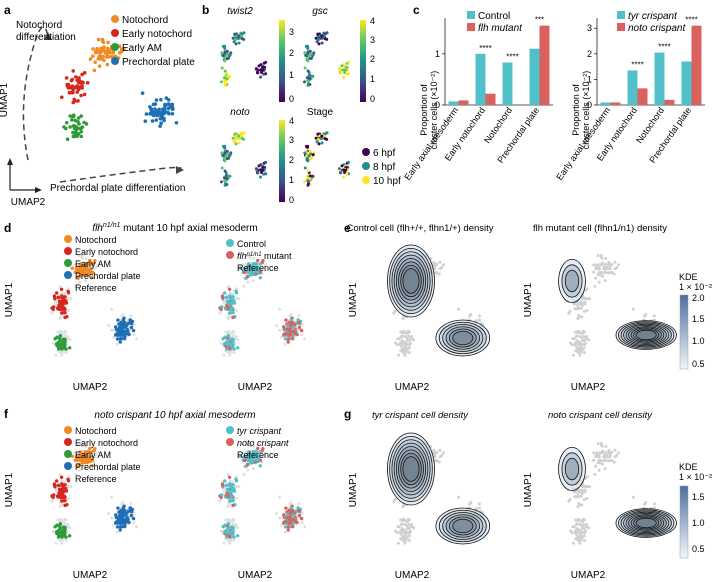 This screenshot has height=582, width=719. What do you see at coordinates (695, 287) in the screenshot?
I see `kde-unit-e: 1 × 10⁻²` at bounding box center [695, 287].